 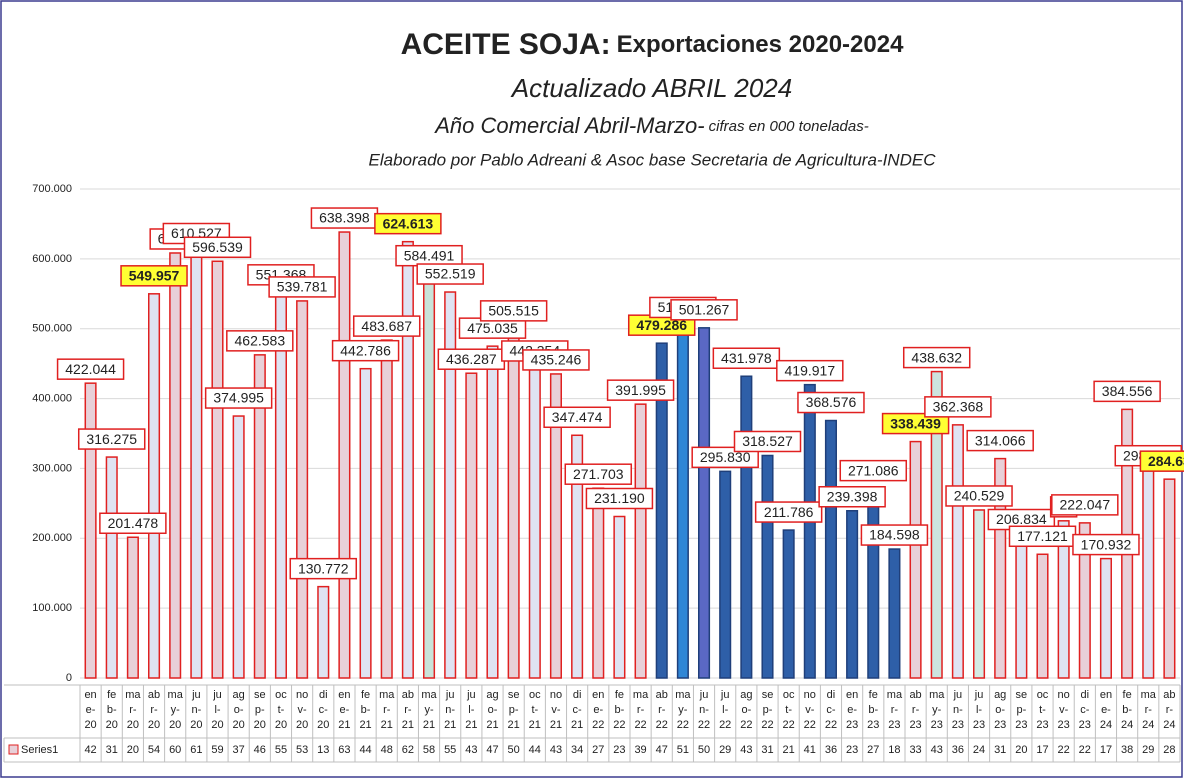 I want to click on table-cell: 61, so click(x=196, y=750).